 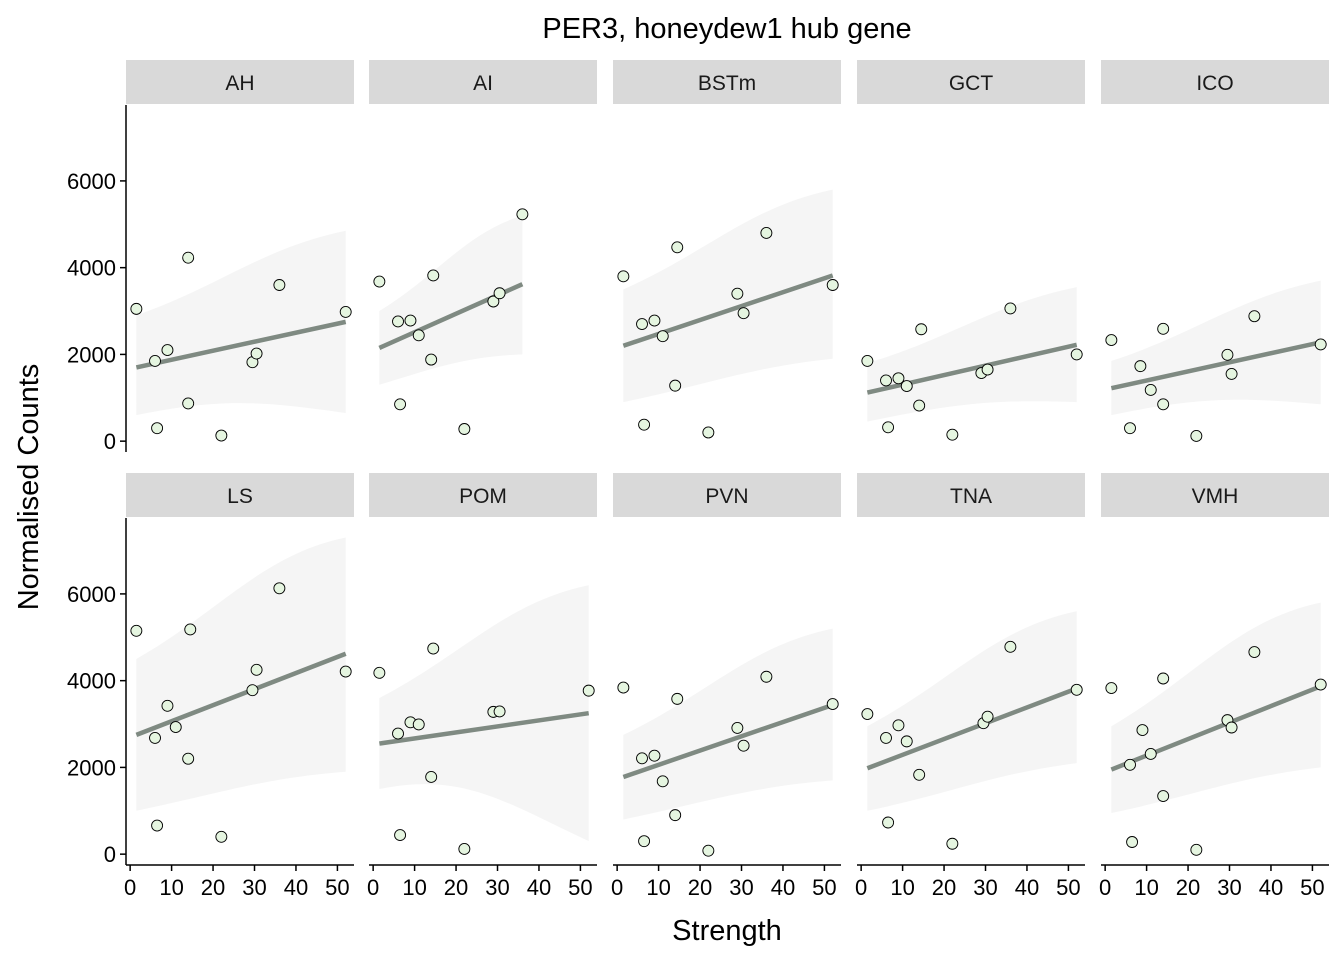 What do you see at coordinates (29, 487) in the screenshot?
I see `y-axis-title: Normalised Counts` at bounding box center [29, 487].